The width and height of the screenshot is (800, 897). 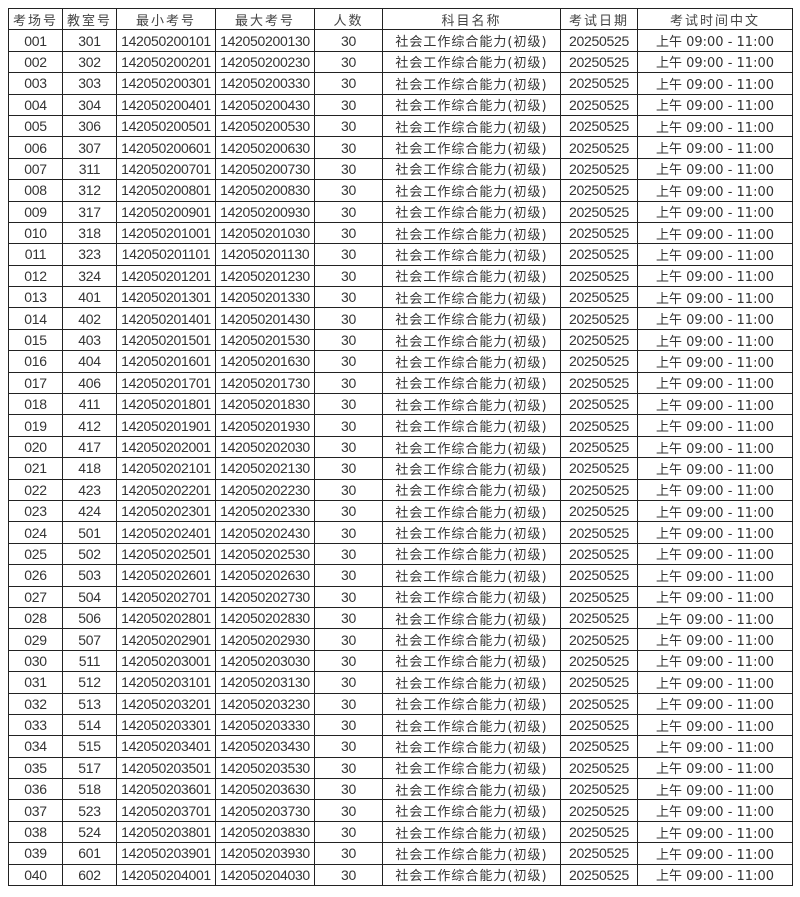 What do you see at coordinates (265, 532) in the screenshot?
I see `cell-max-exam-no: 142050202430` at bounding box center [265, 532].